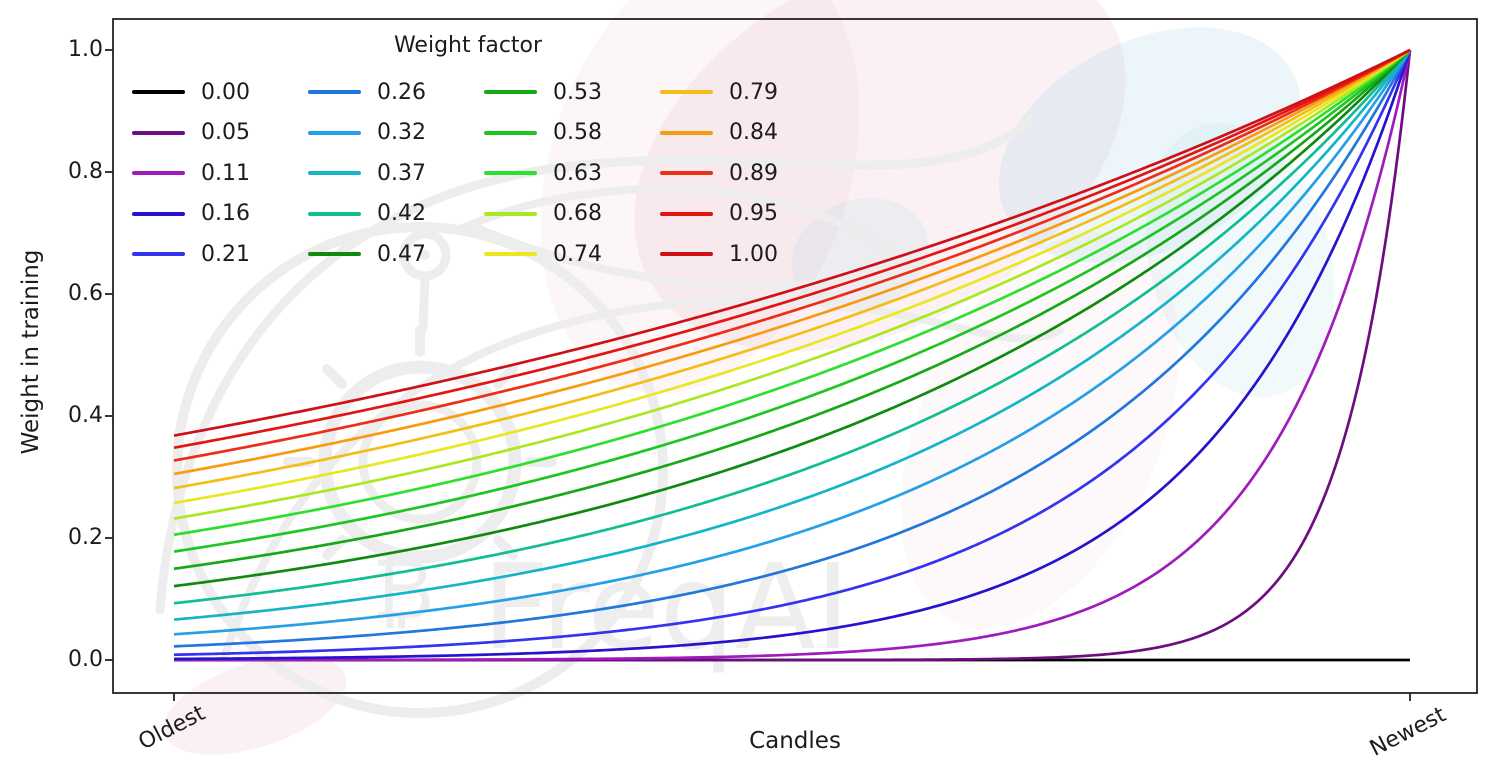 Image resolution: width=1502 pixels, height=769 pixels. What do you see at coordinates (85, 537) in the screenshot?
I see `y-tick-label: 0.2` at bounding box center [85, 537].